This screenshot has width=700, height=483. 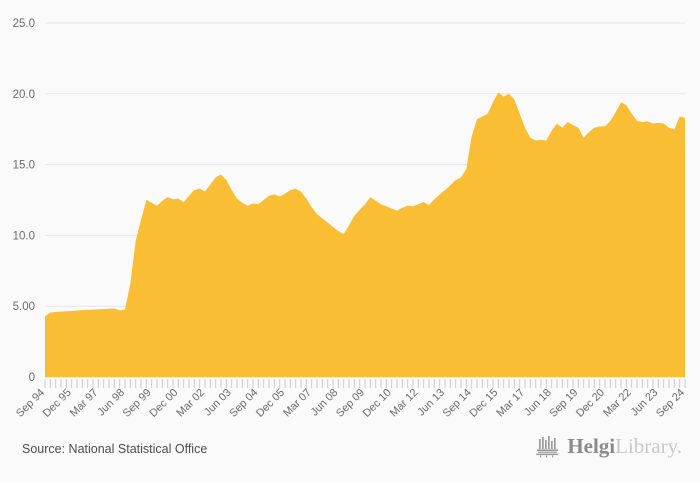 What do you see at coordinates (24, 24) in the screenshot?
I see `y-tick-label: 25.0` at bounding box center [24, 24].